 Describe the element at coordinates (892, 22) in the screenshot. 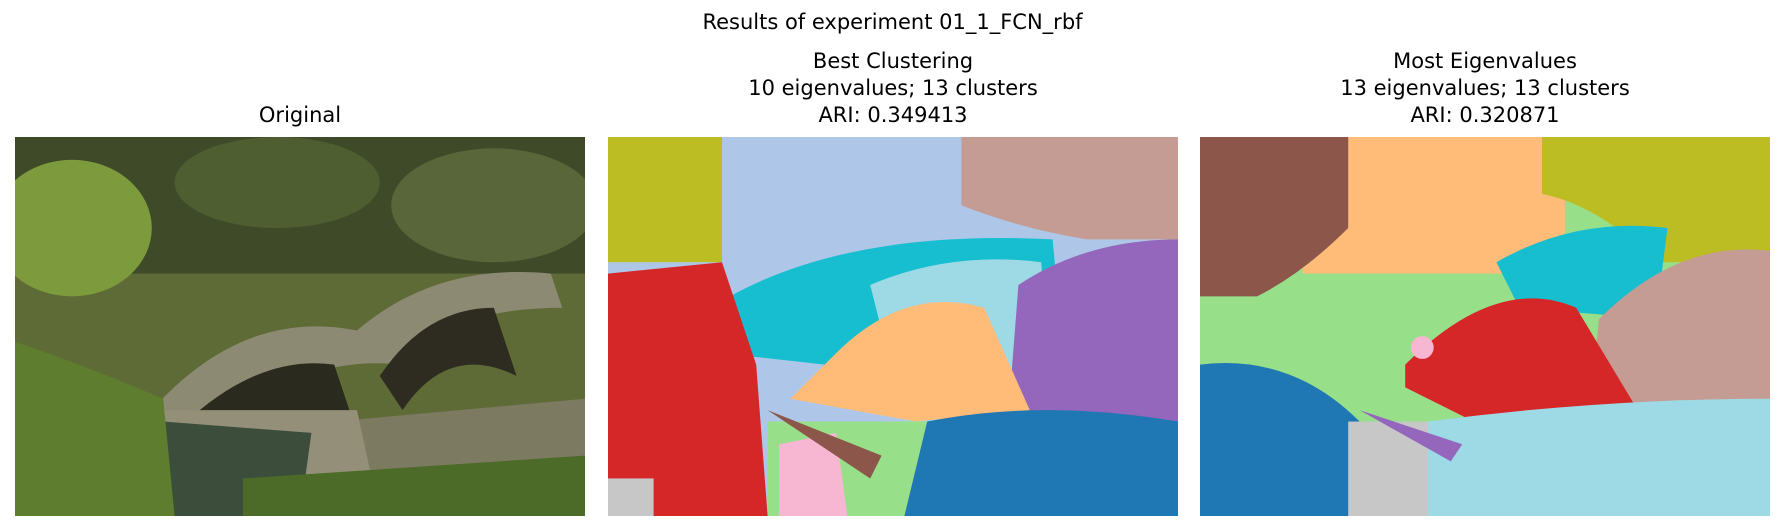

I see `figure-title: Results of experiment 01_1_FCN_rbf` at that location.